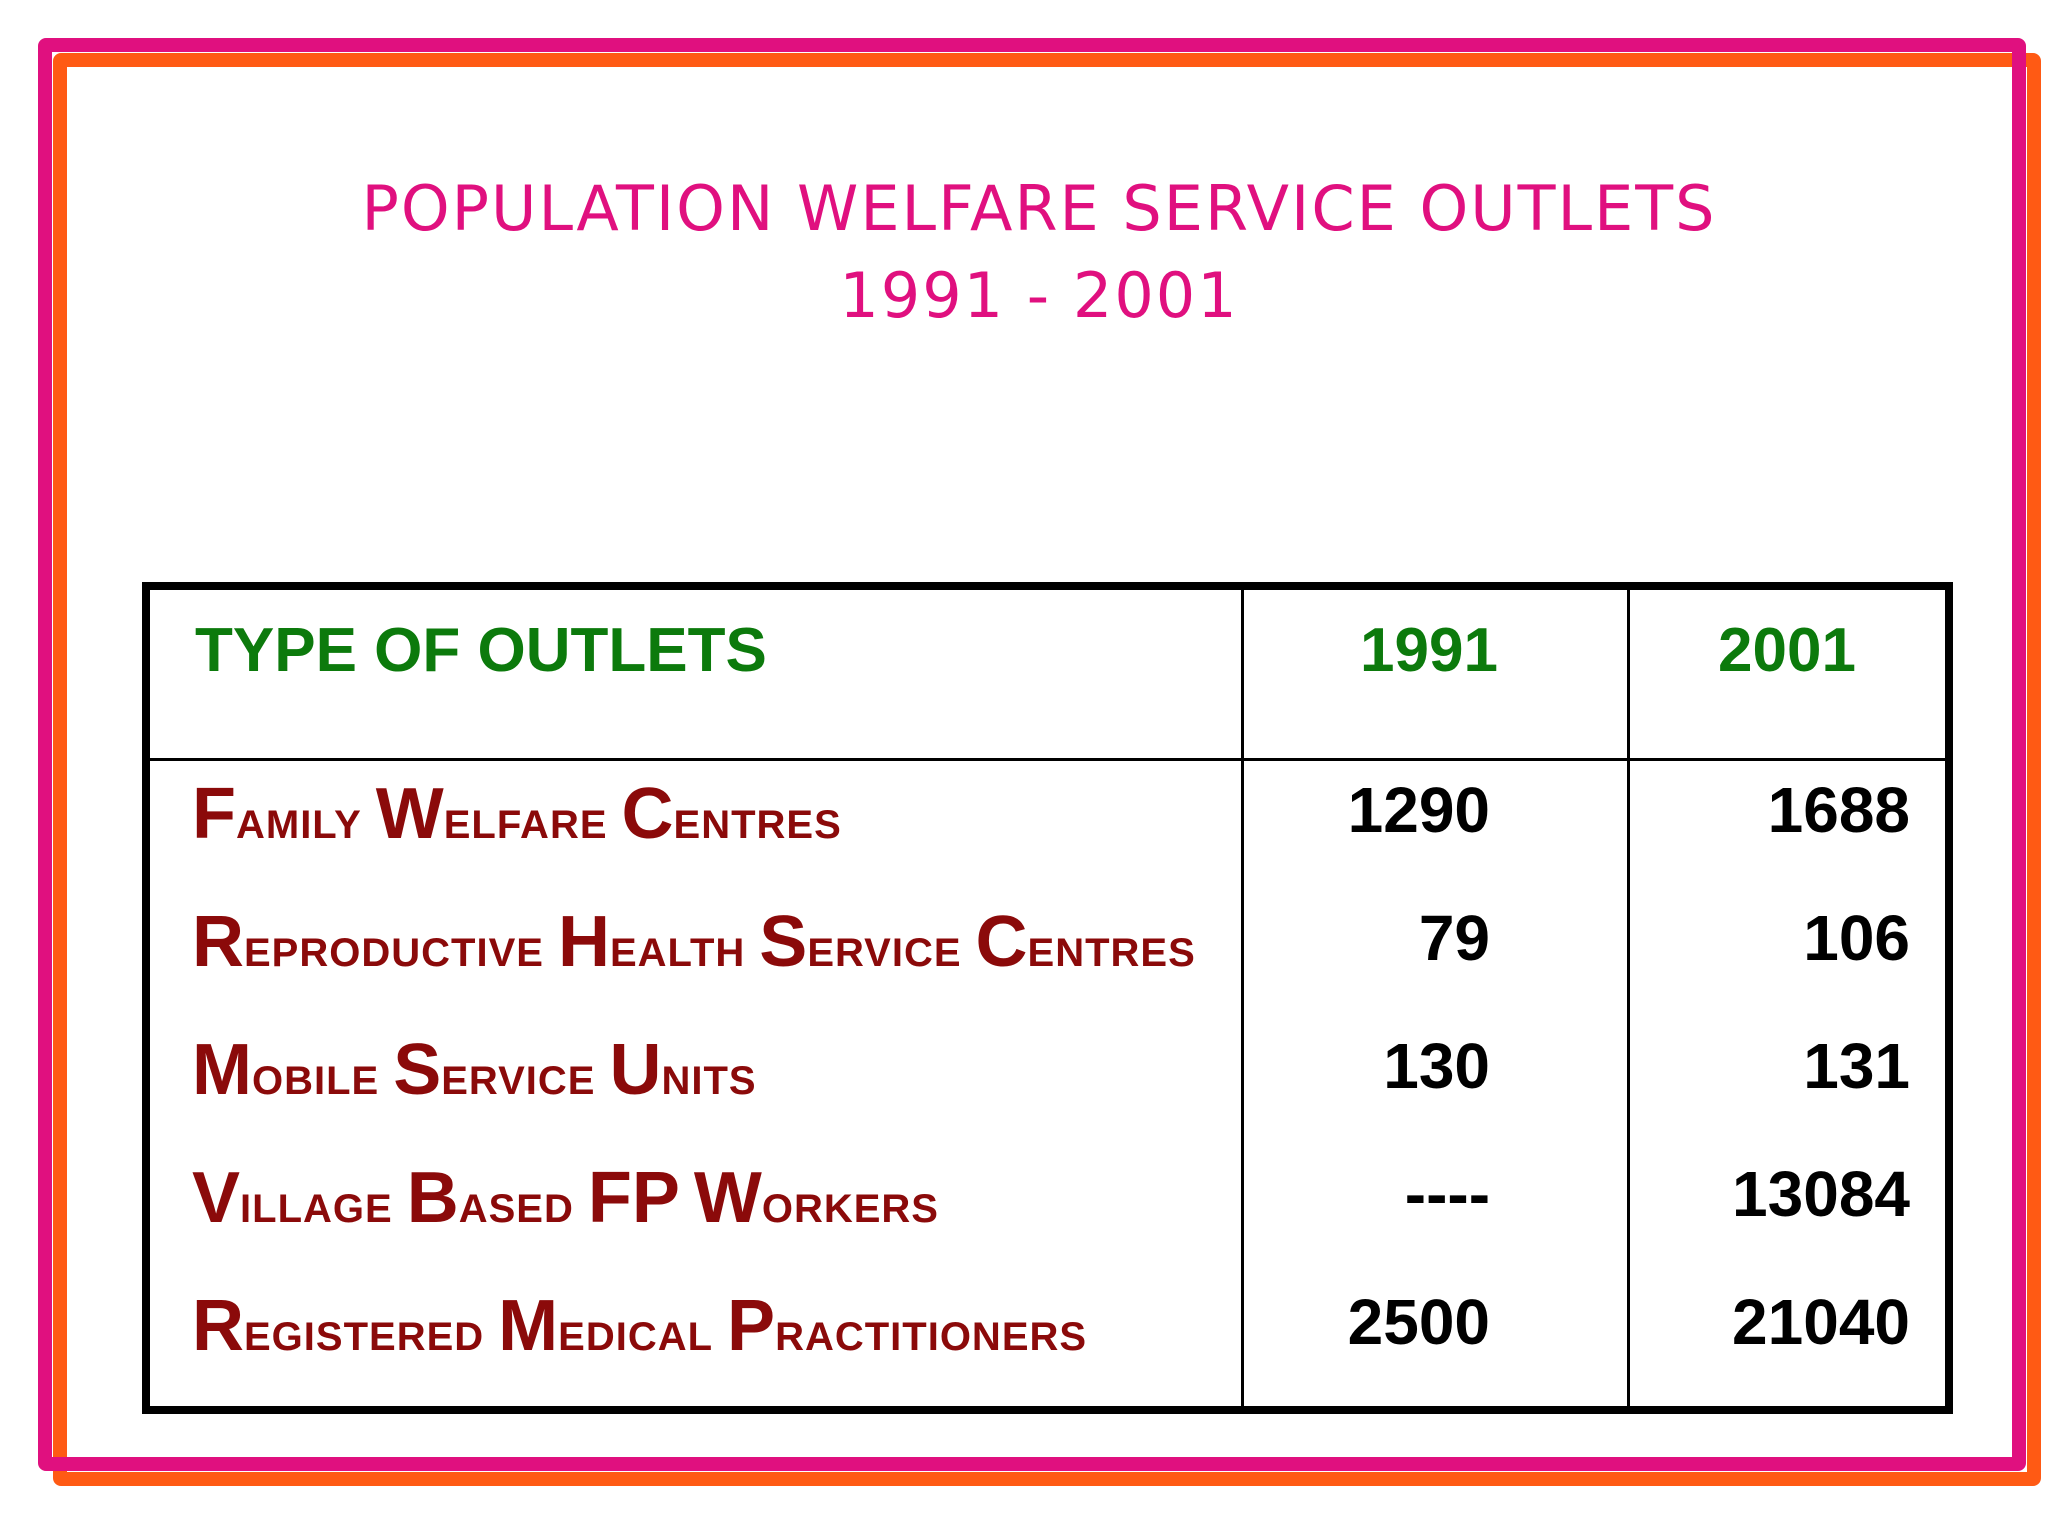 Image resolution: width=2048 pixels, height=1536 pixels. Describe the element at coordinates (216, 1198) in the screenshot. I see `label-word-initial: V` at that location.